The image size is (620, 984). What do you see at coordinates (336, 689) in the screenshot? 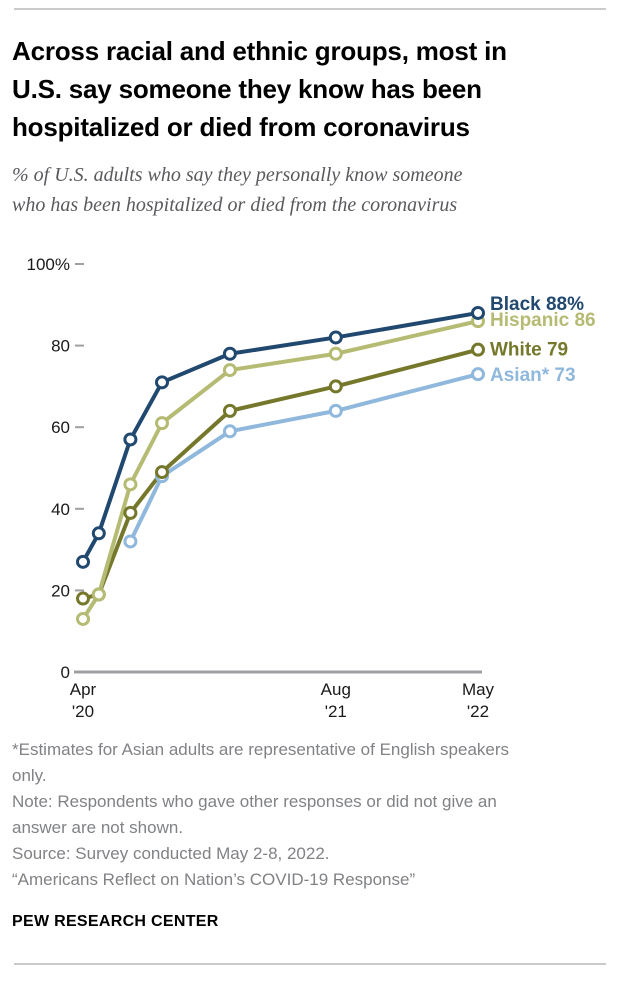
I see `x-axis-label: Aug` at bounding box center [336, 689].